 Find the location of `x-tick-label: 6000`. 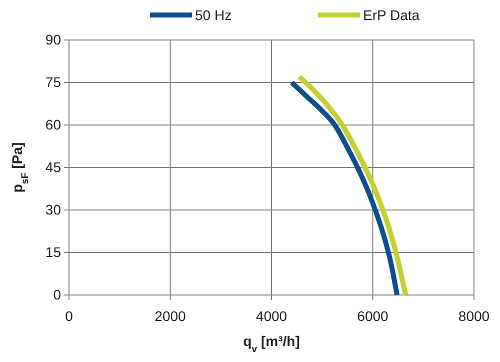

x-tick-label: 6000 is located at coordinates (373, 316).